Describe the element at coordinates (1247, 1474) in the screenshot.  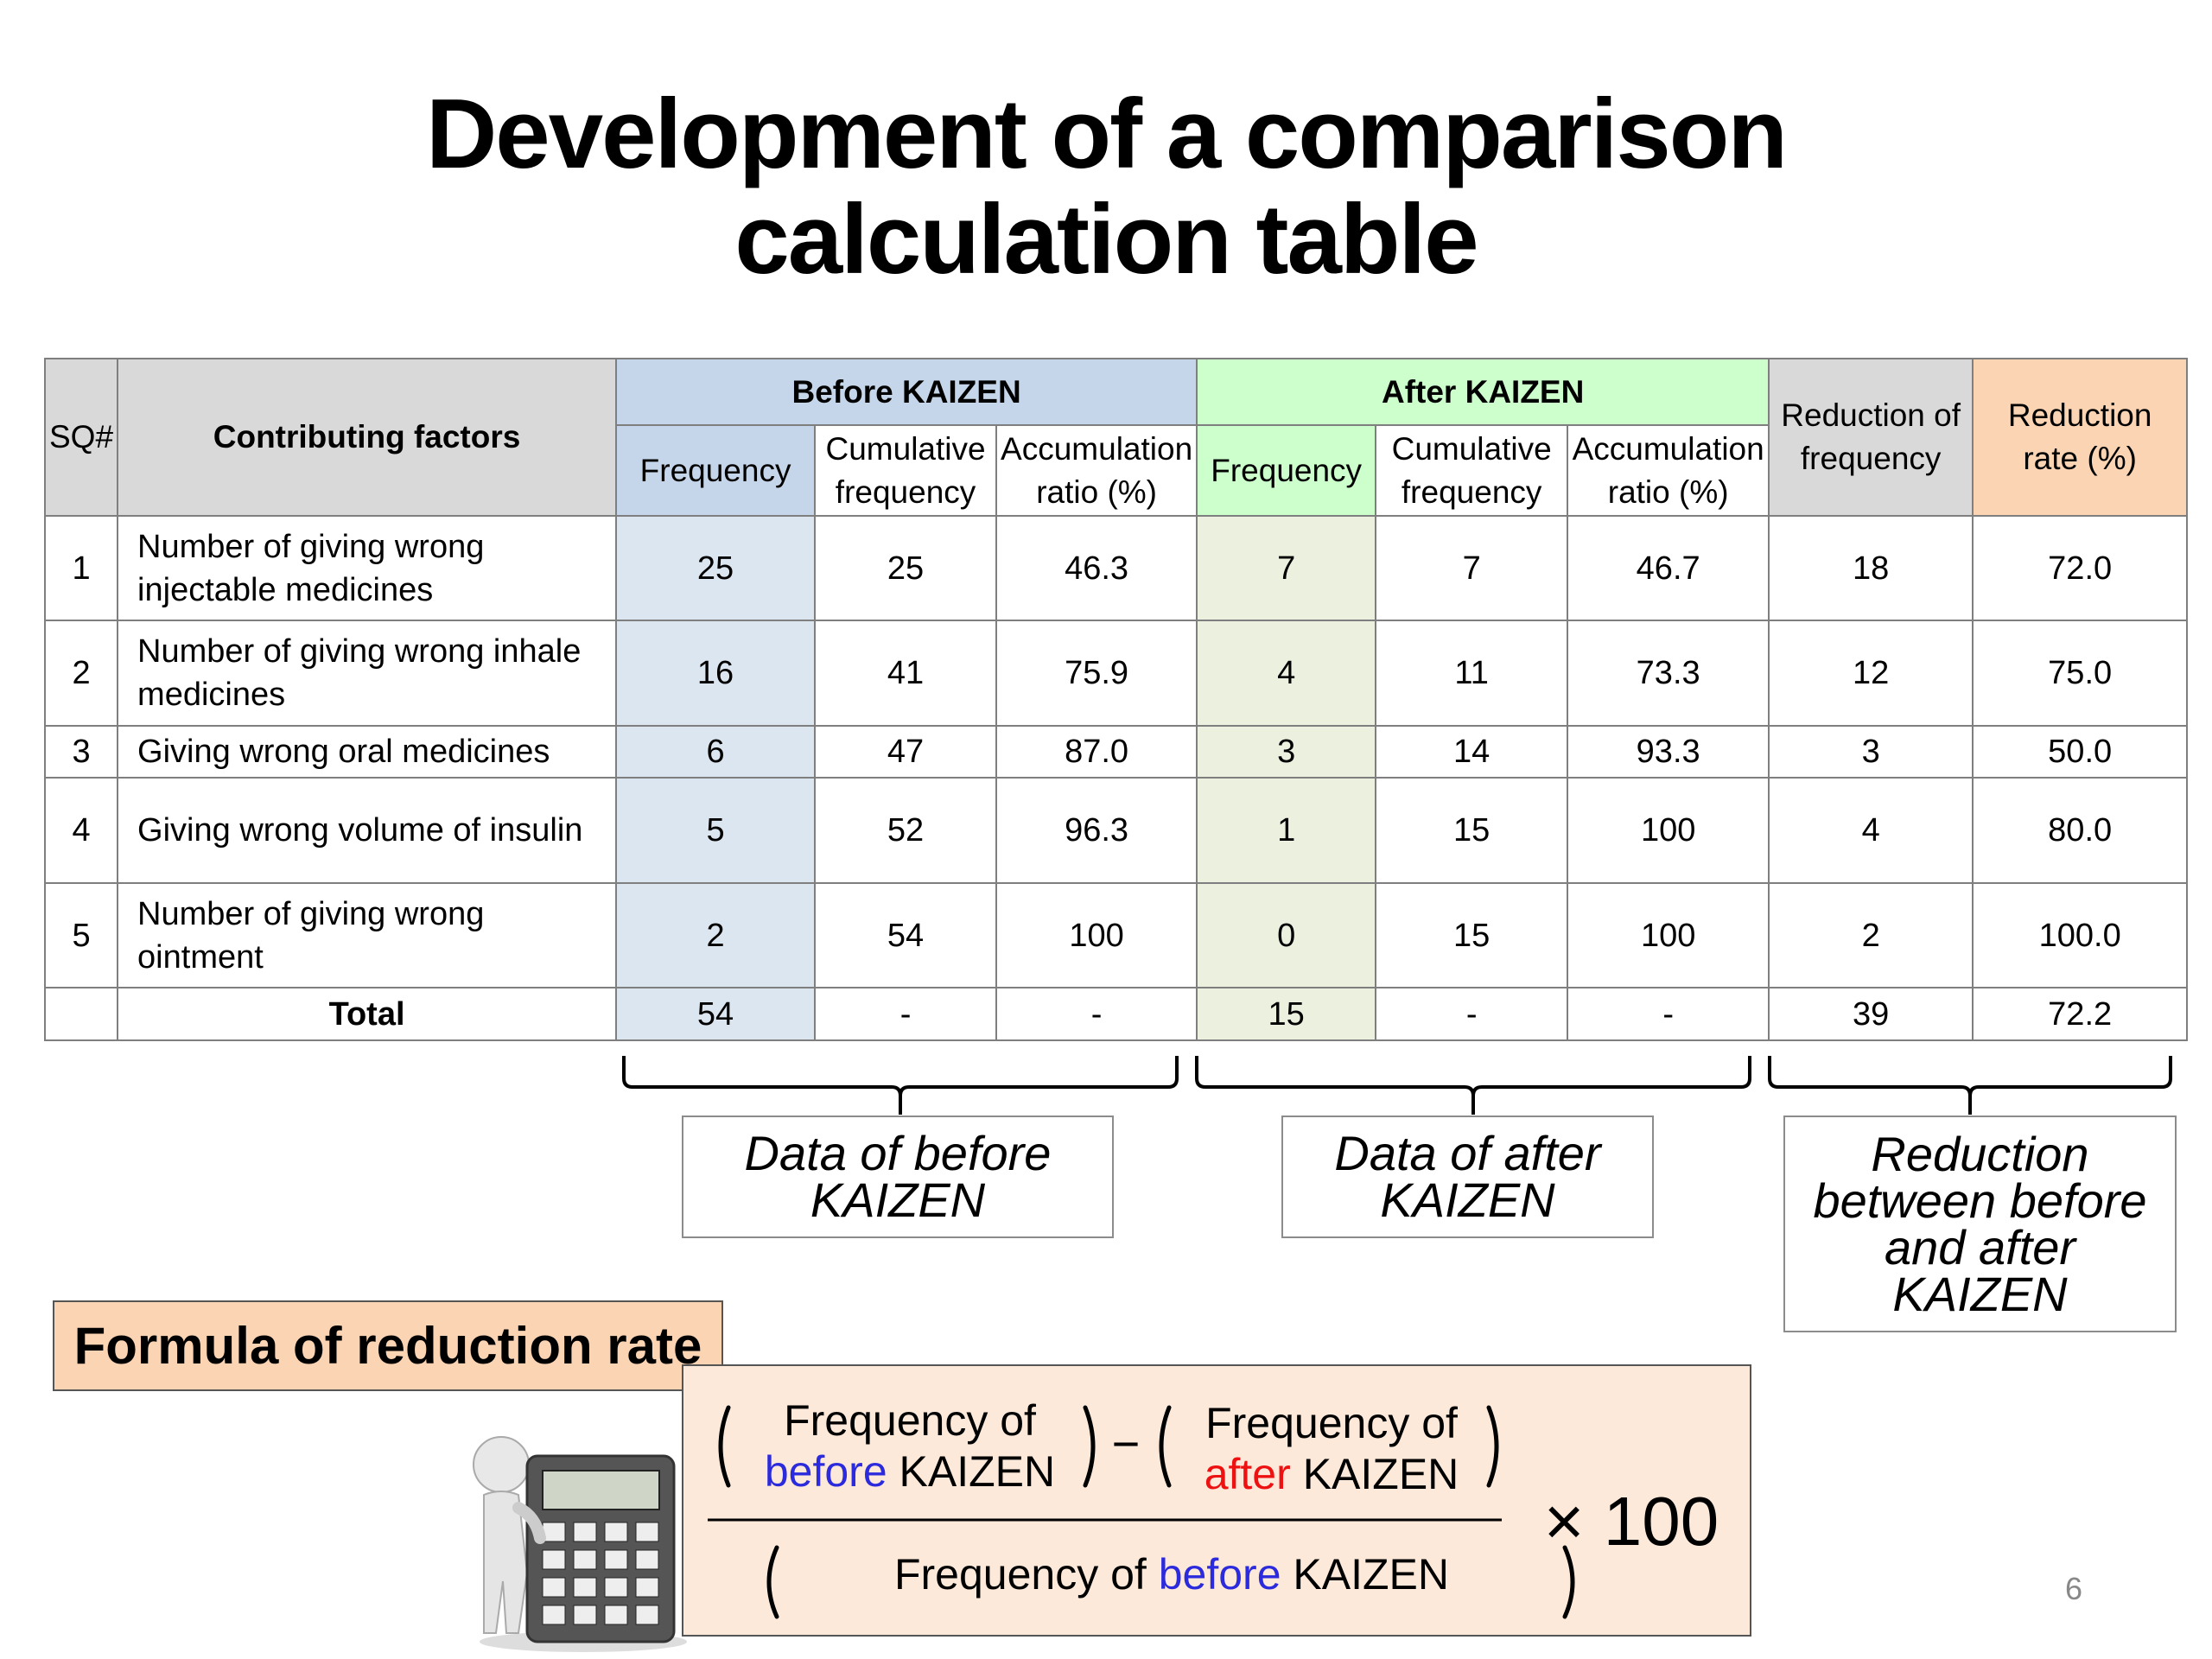
I see `highlight: after` at that location.